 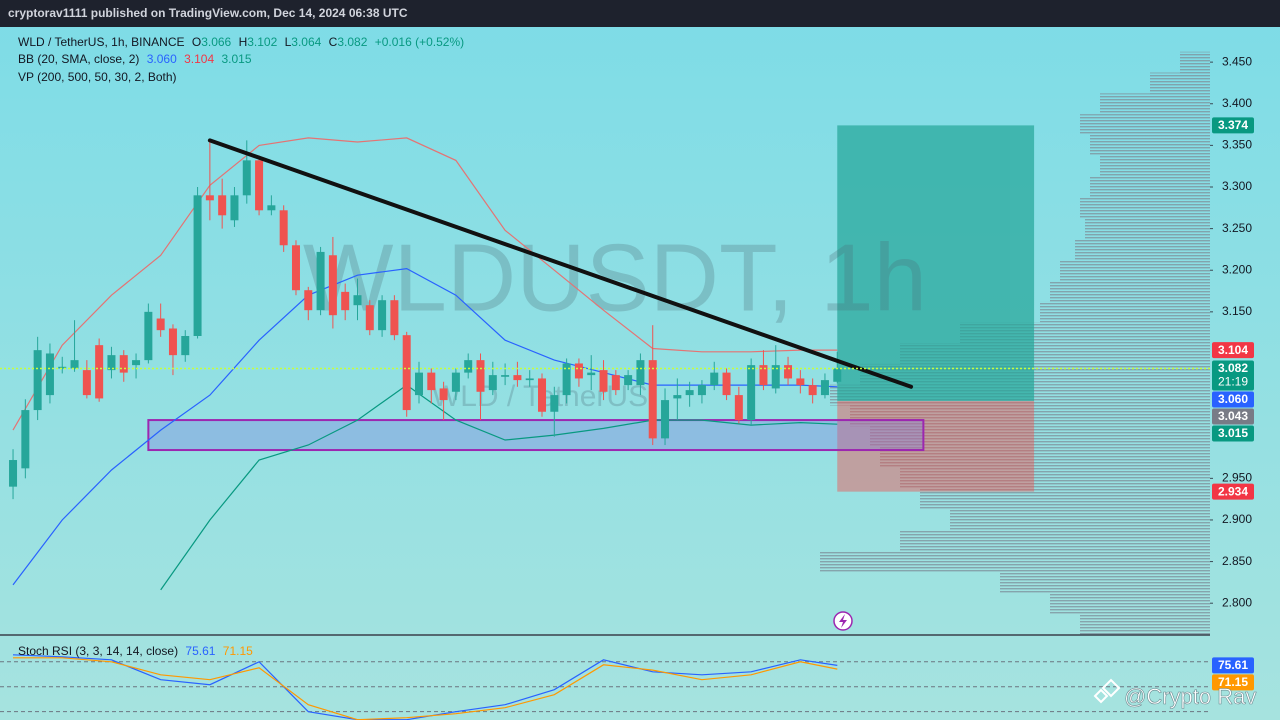 What do you see at coordinates (1107, 691) in the screenshot?
I see `footer-icon` at bounding box center [1107, 691].